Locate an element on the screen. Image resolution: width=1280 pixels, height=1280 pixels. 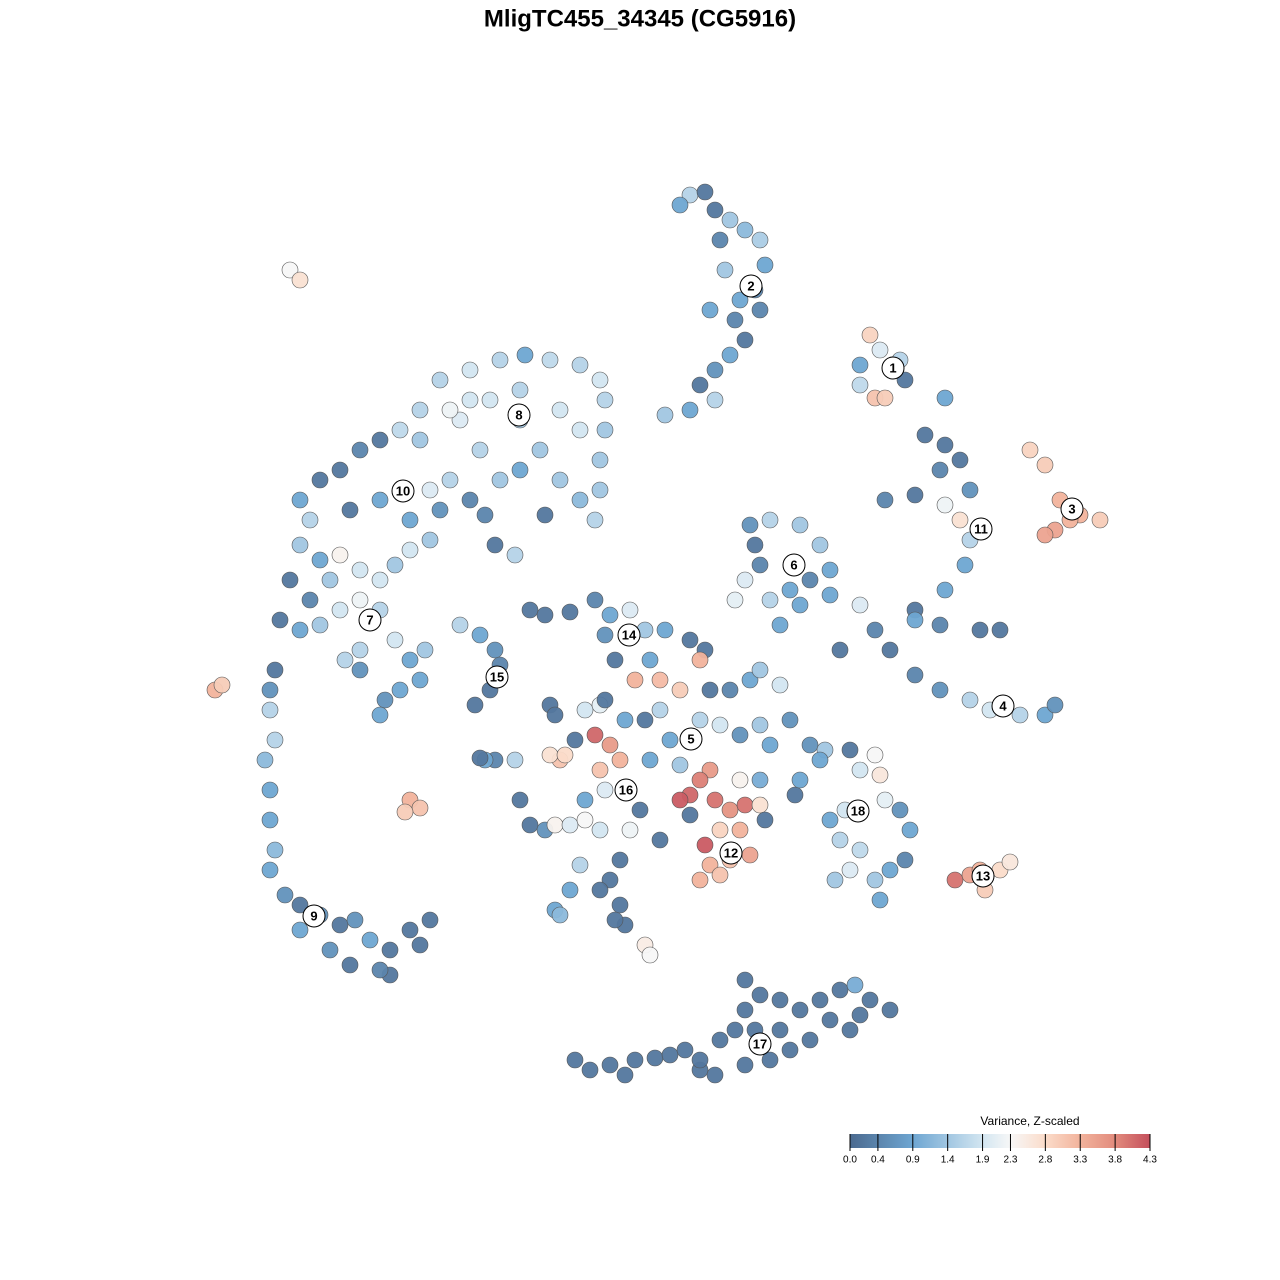
cluster-label: 14 is located at coordinates (629, 634).